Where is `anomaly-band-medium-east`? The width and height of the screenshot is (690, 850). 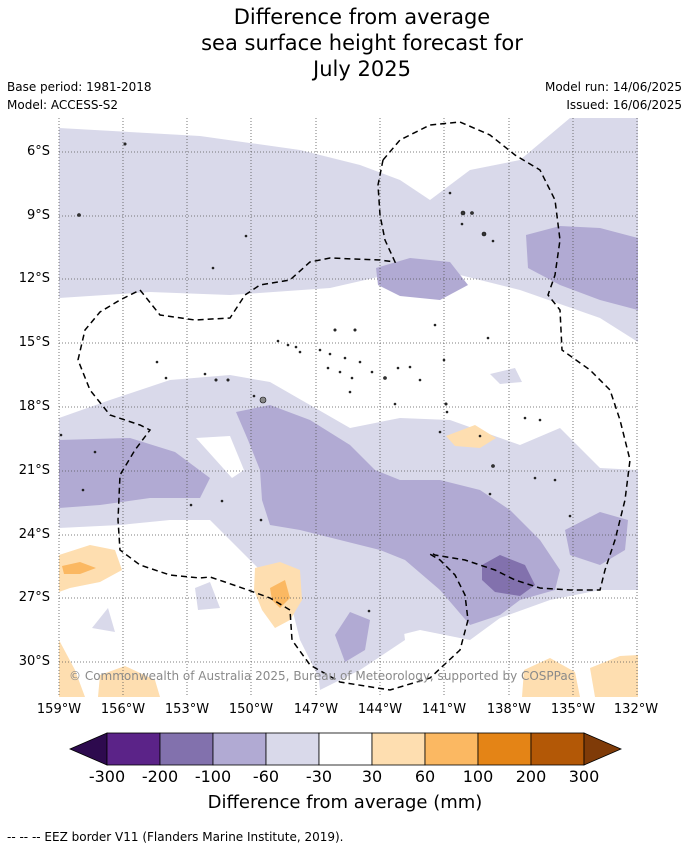 anomaly-band-medium-east is located at coordinates (582, 268).